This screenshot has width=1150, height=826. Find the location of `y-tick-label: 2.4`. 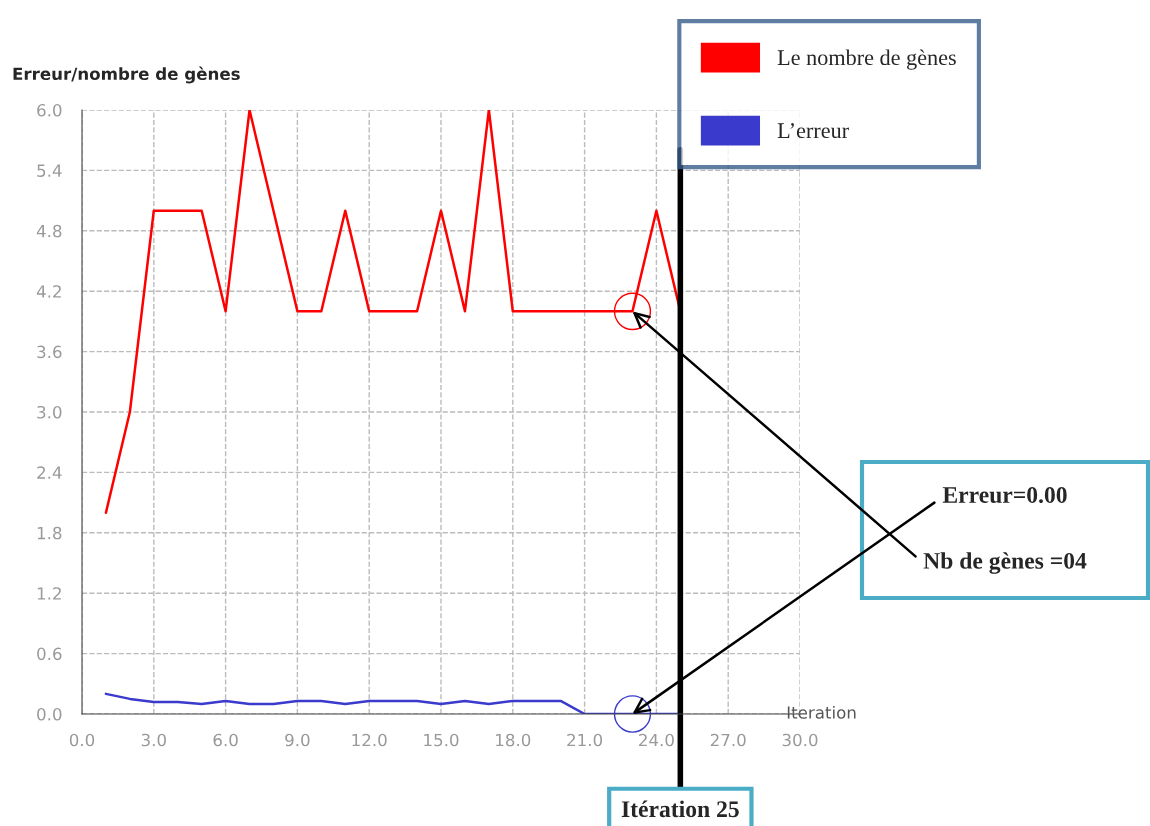

y-tick-label: 2.4 is located at coordinates (49, 472).